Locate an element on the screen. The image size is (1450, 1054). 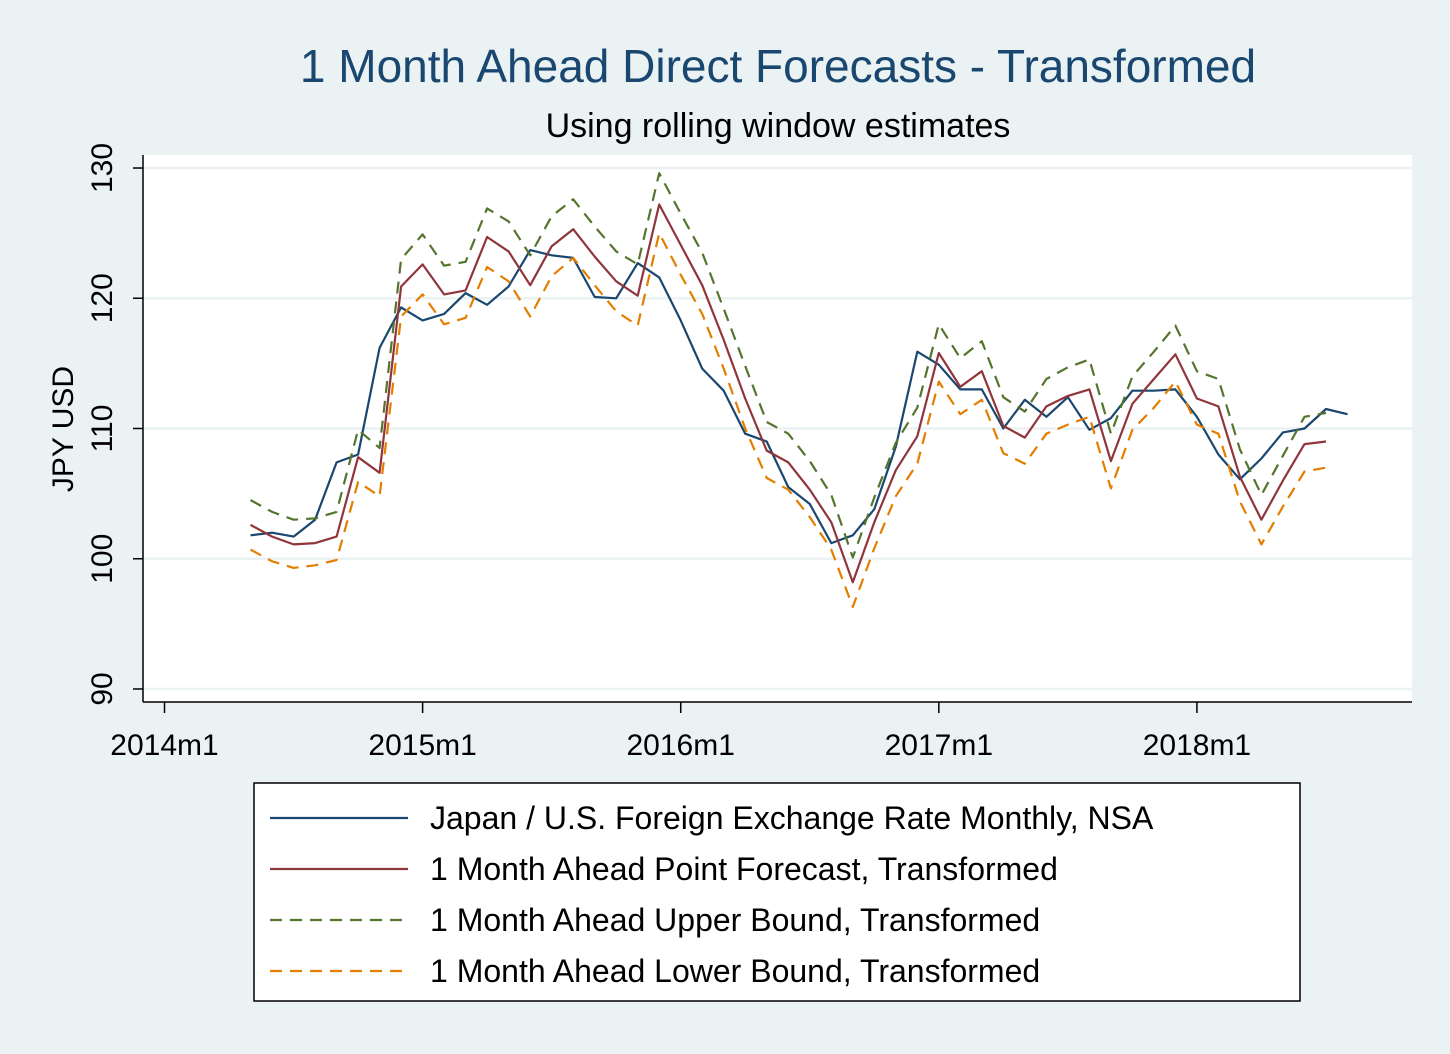
x-axis-ticks: 2014m1 2015m1 2016m1 2017m1 2018m1 is located at coordinates (680, 732).